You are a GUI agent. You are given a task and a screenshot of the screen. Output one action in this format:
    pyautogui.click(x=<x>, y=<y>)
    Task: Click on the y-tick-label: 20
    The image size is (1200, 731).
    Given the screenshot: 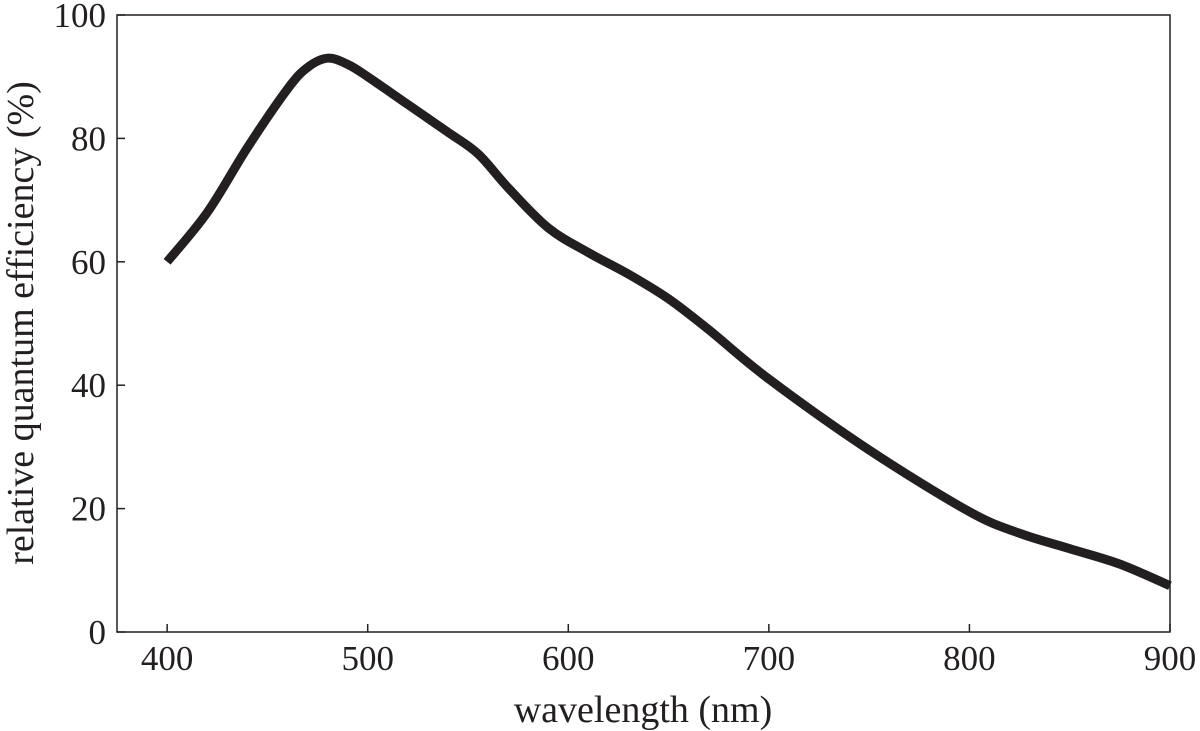 What is the action you would take?
    pyautogui.click(x=88, y=509)
    